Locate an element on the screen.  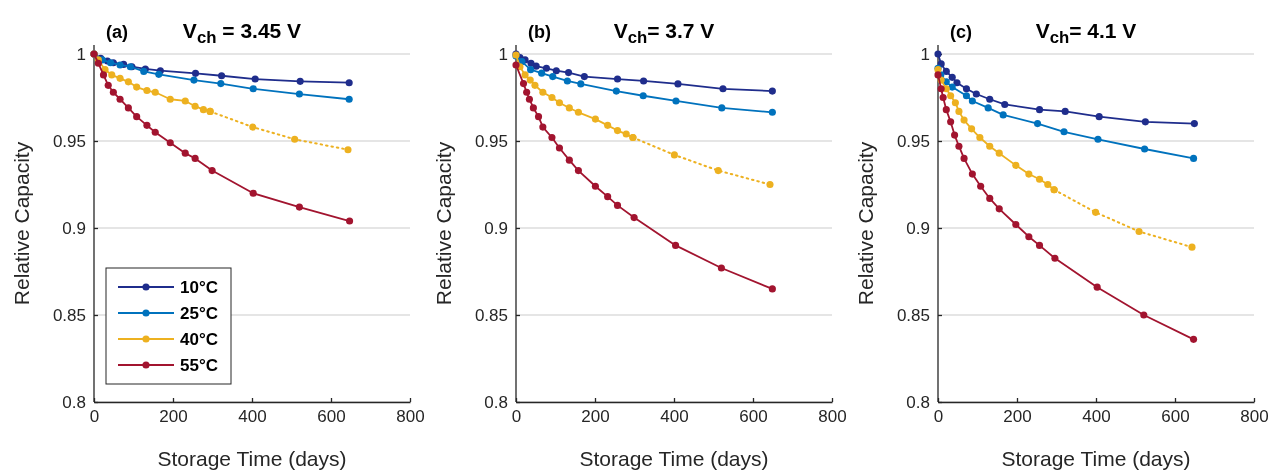
chart-title: V$_{ch}$= 4.1 V is located at coordinates (1086, 33).